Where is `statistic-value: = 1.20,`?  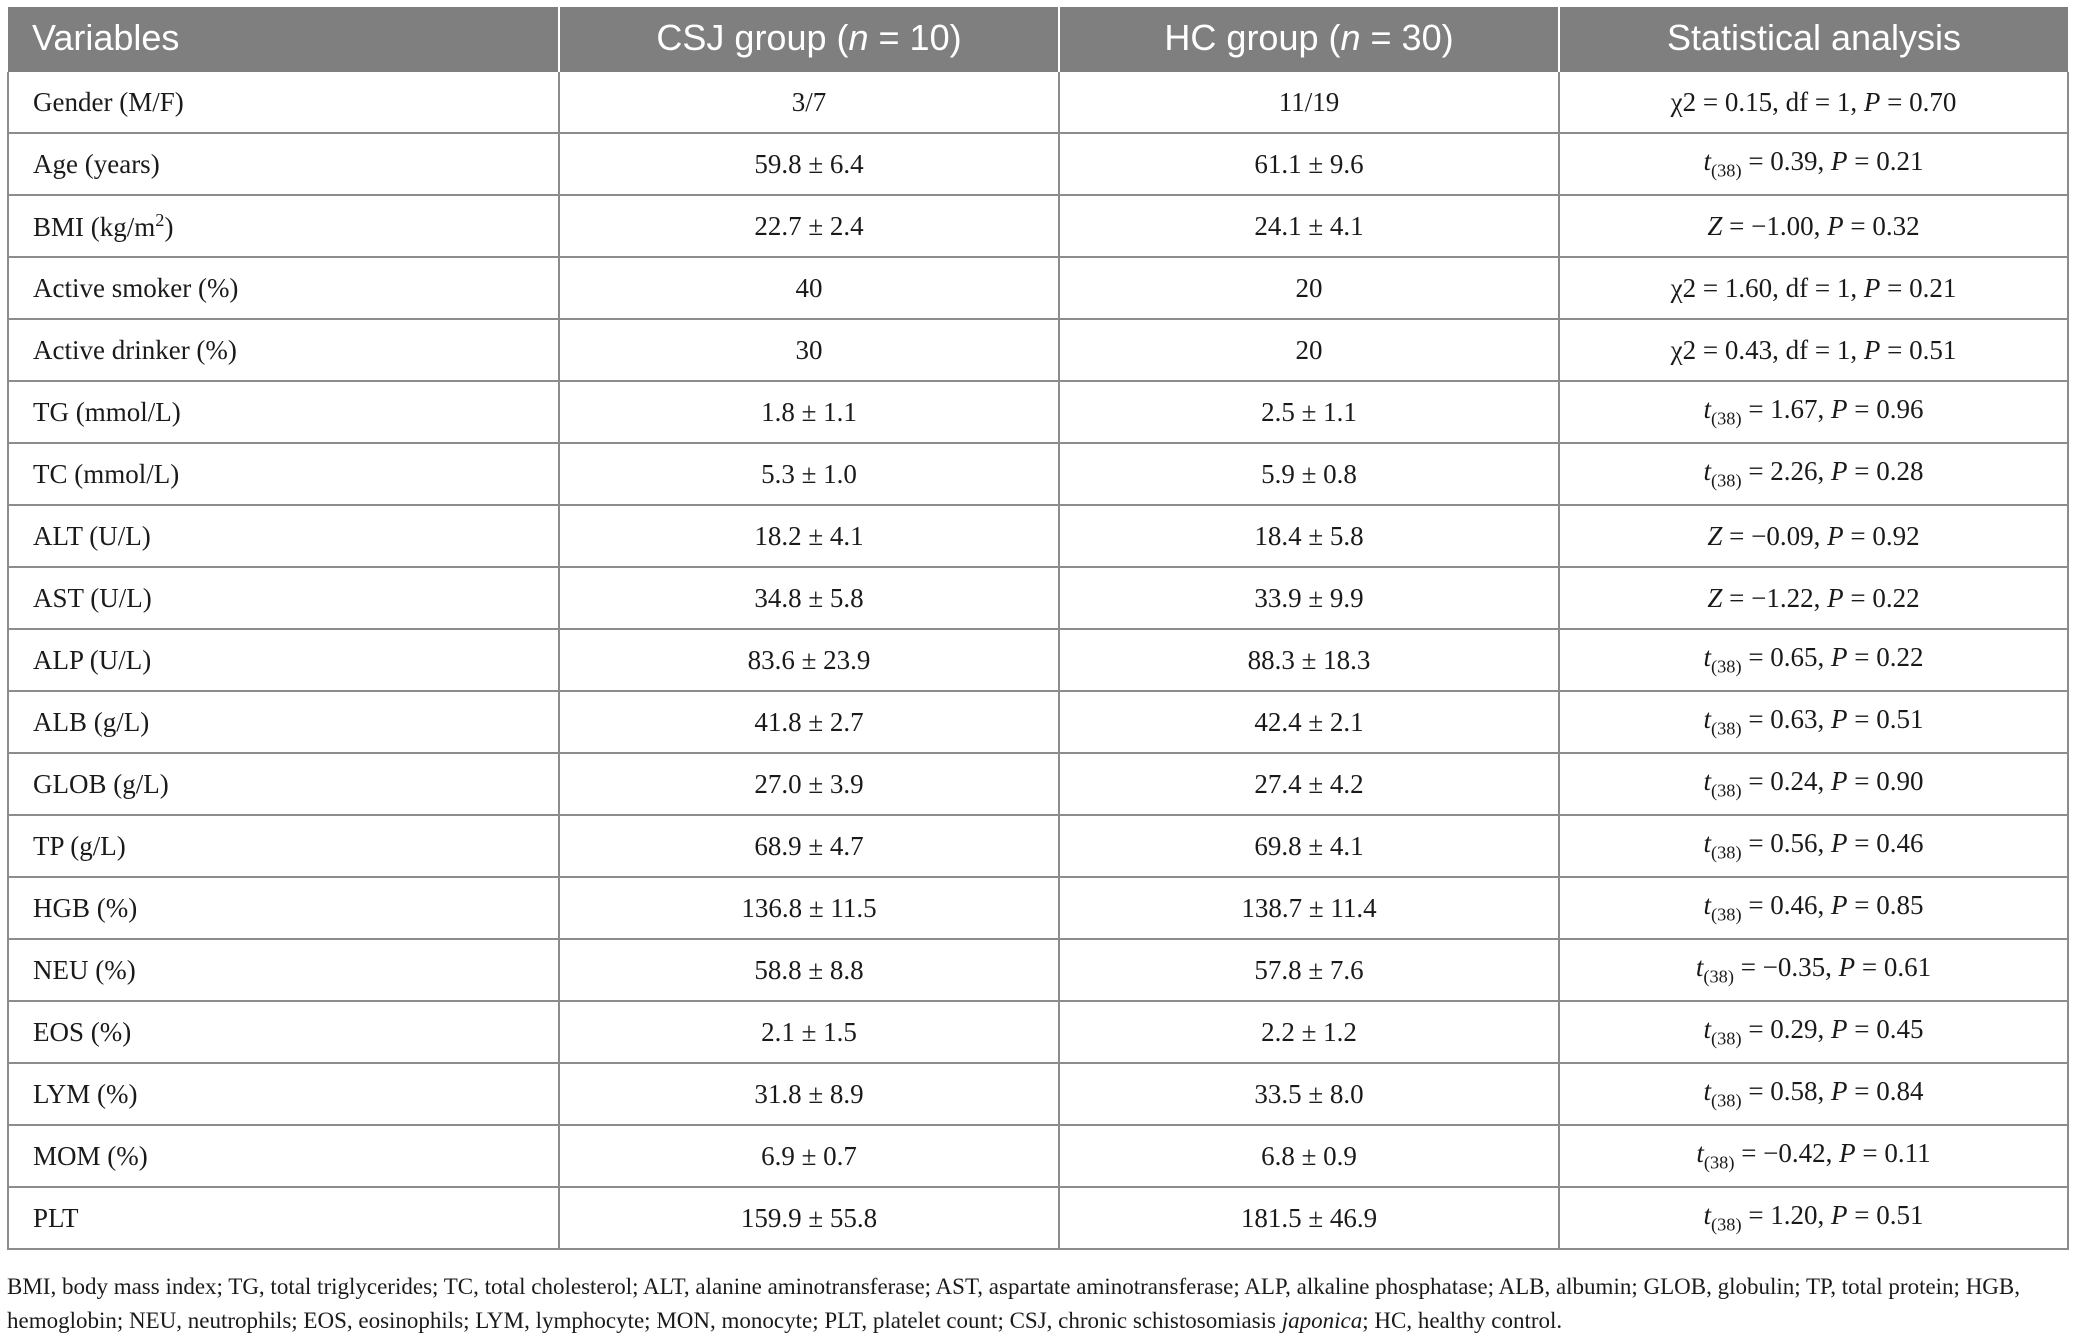
statistic-value: = 1.20, is located at coordinates (1786, 1215).